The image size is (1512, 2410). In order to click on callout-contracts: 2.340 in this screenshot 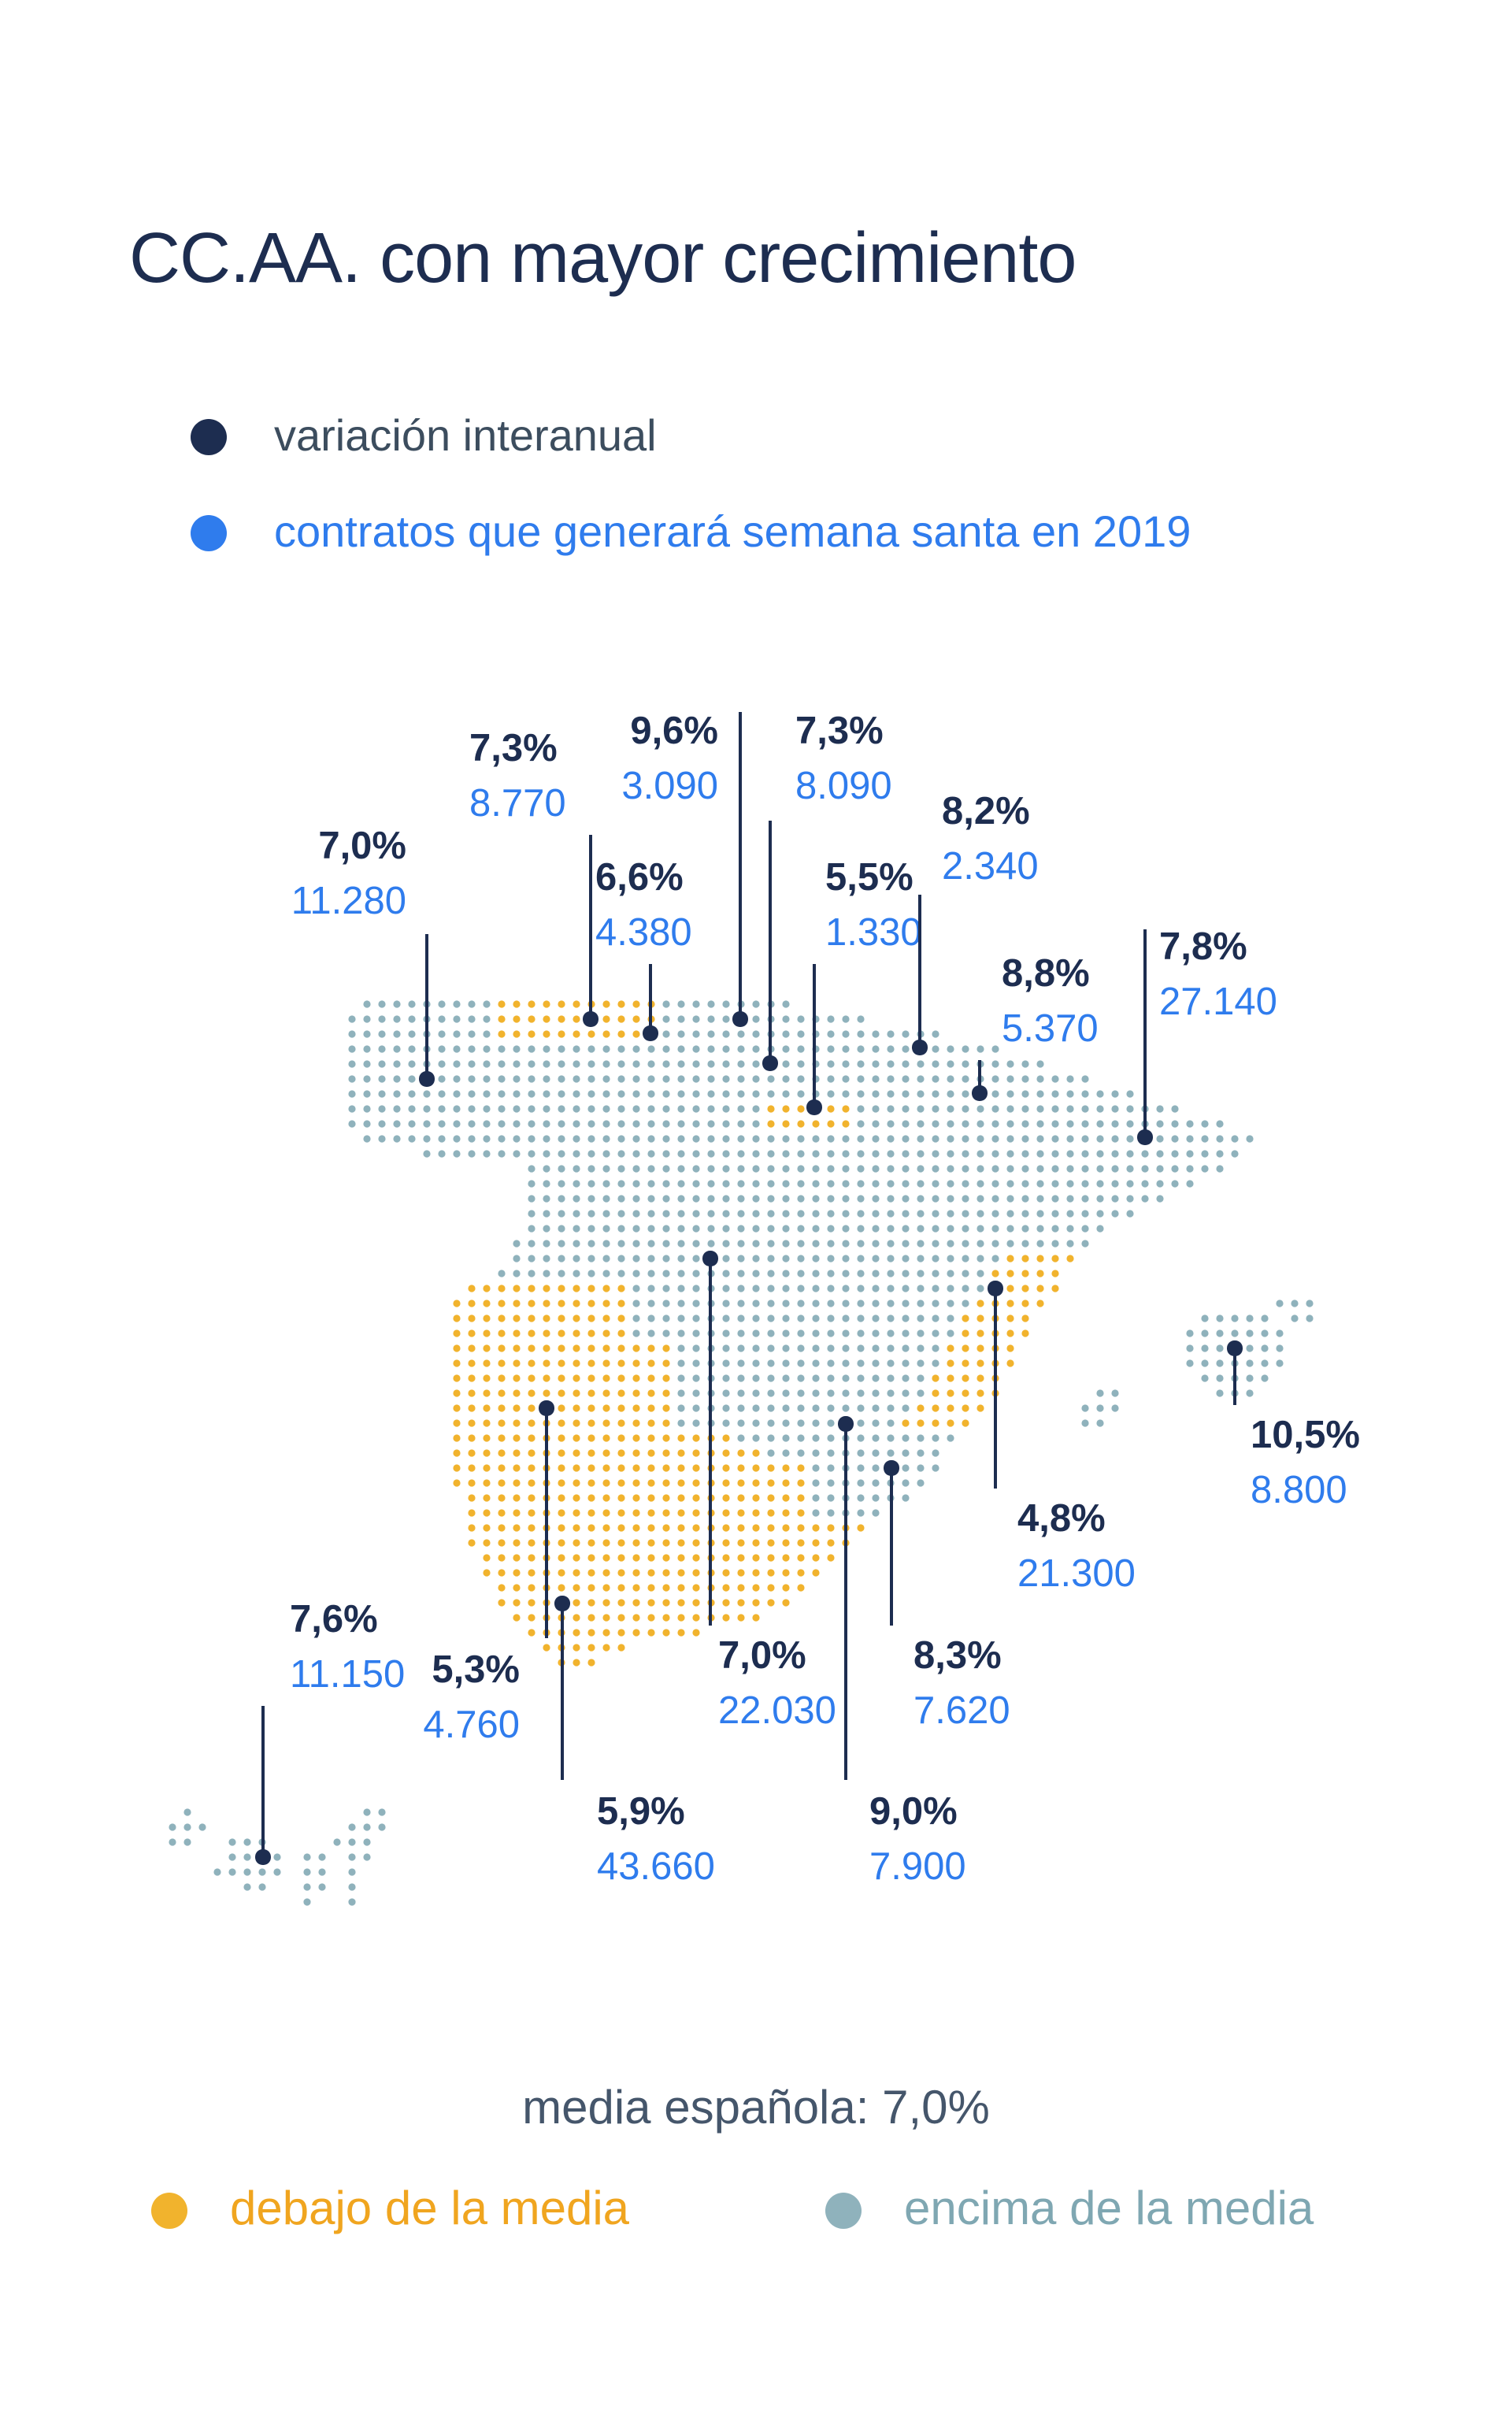, I will do `click(990, 867)`.